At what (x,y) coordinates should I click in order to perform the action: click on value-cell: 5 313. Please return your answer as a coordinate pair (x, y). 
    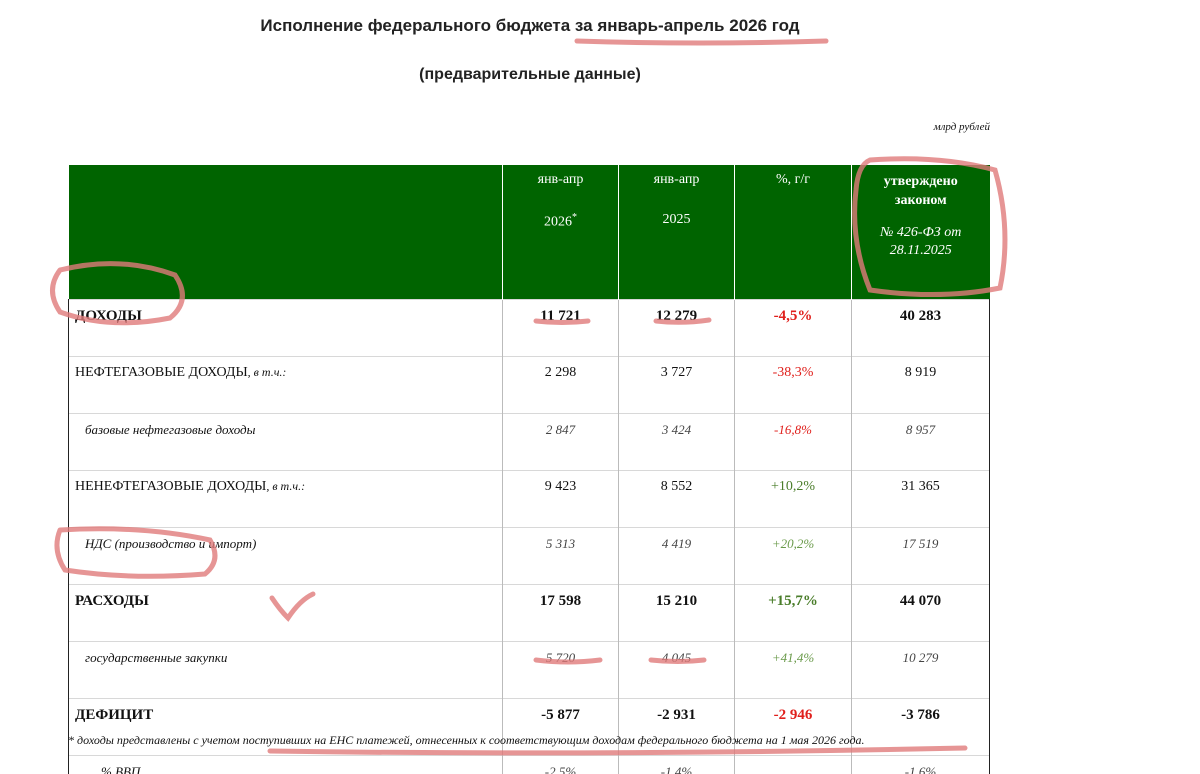
    Looking at the image, I should click on (560, 556).